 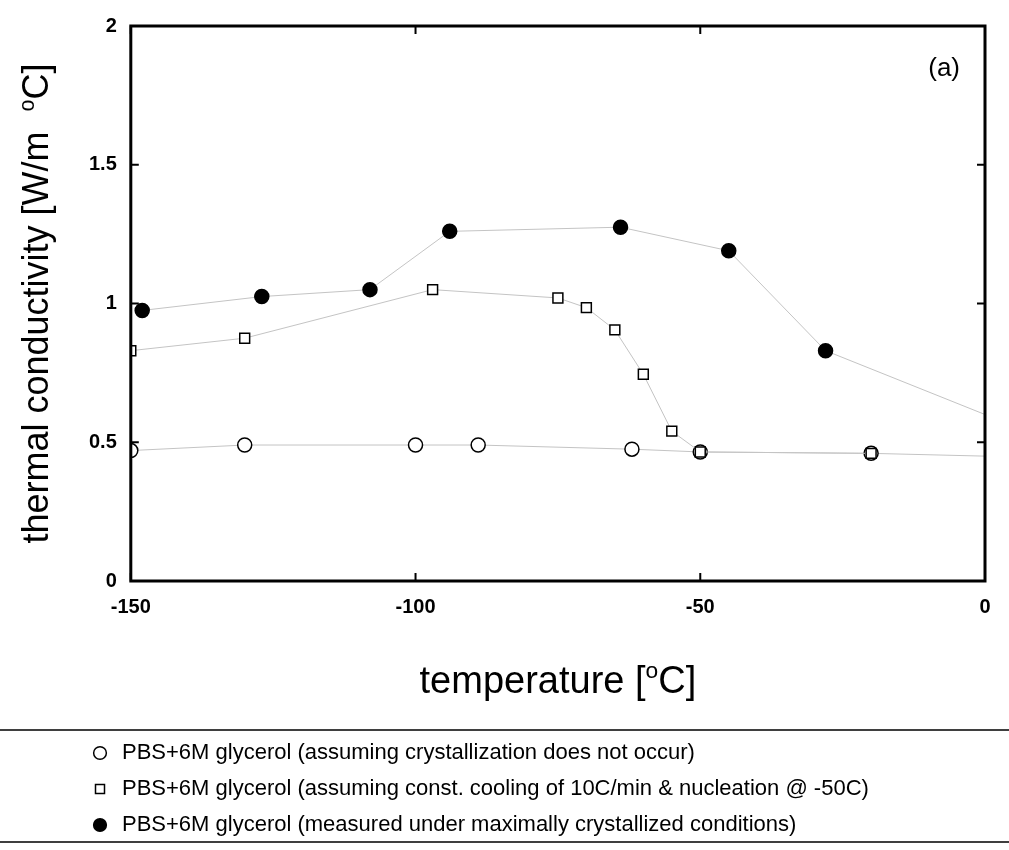 I want to click on y-tick-label: 0, so click(x=111, y=579).